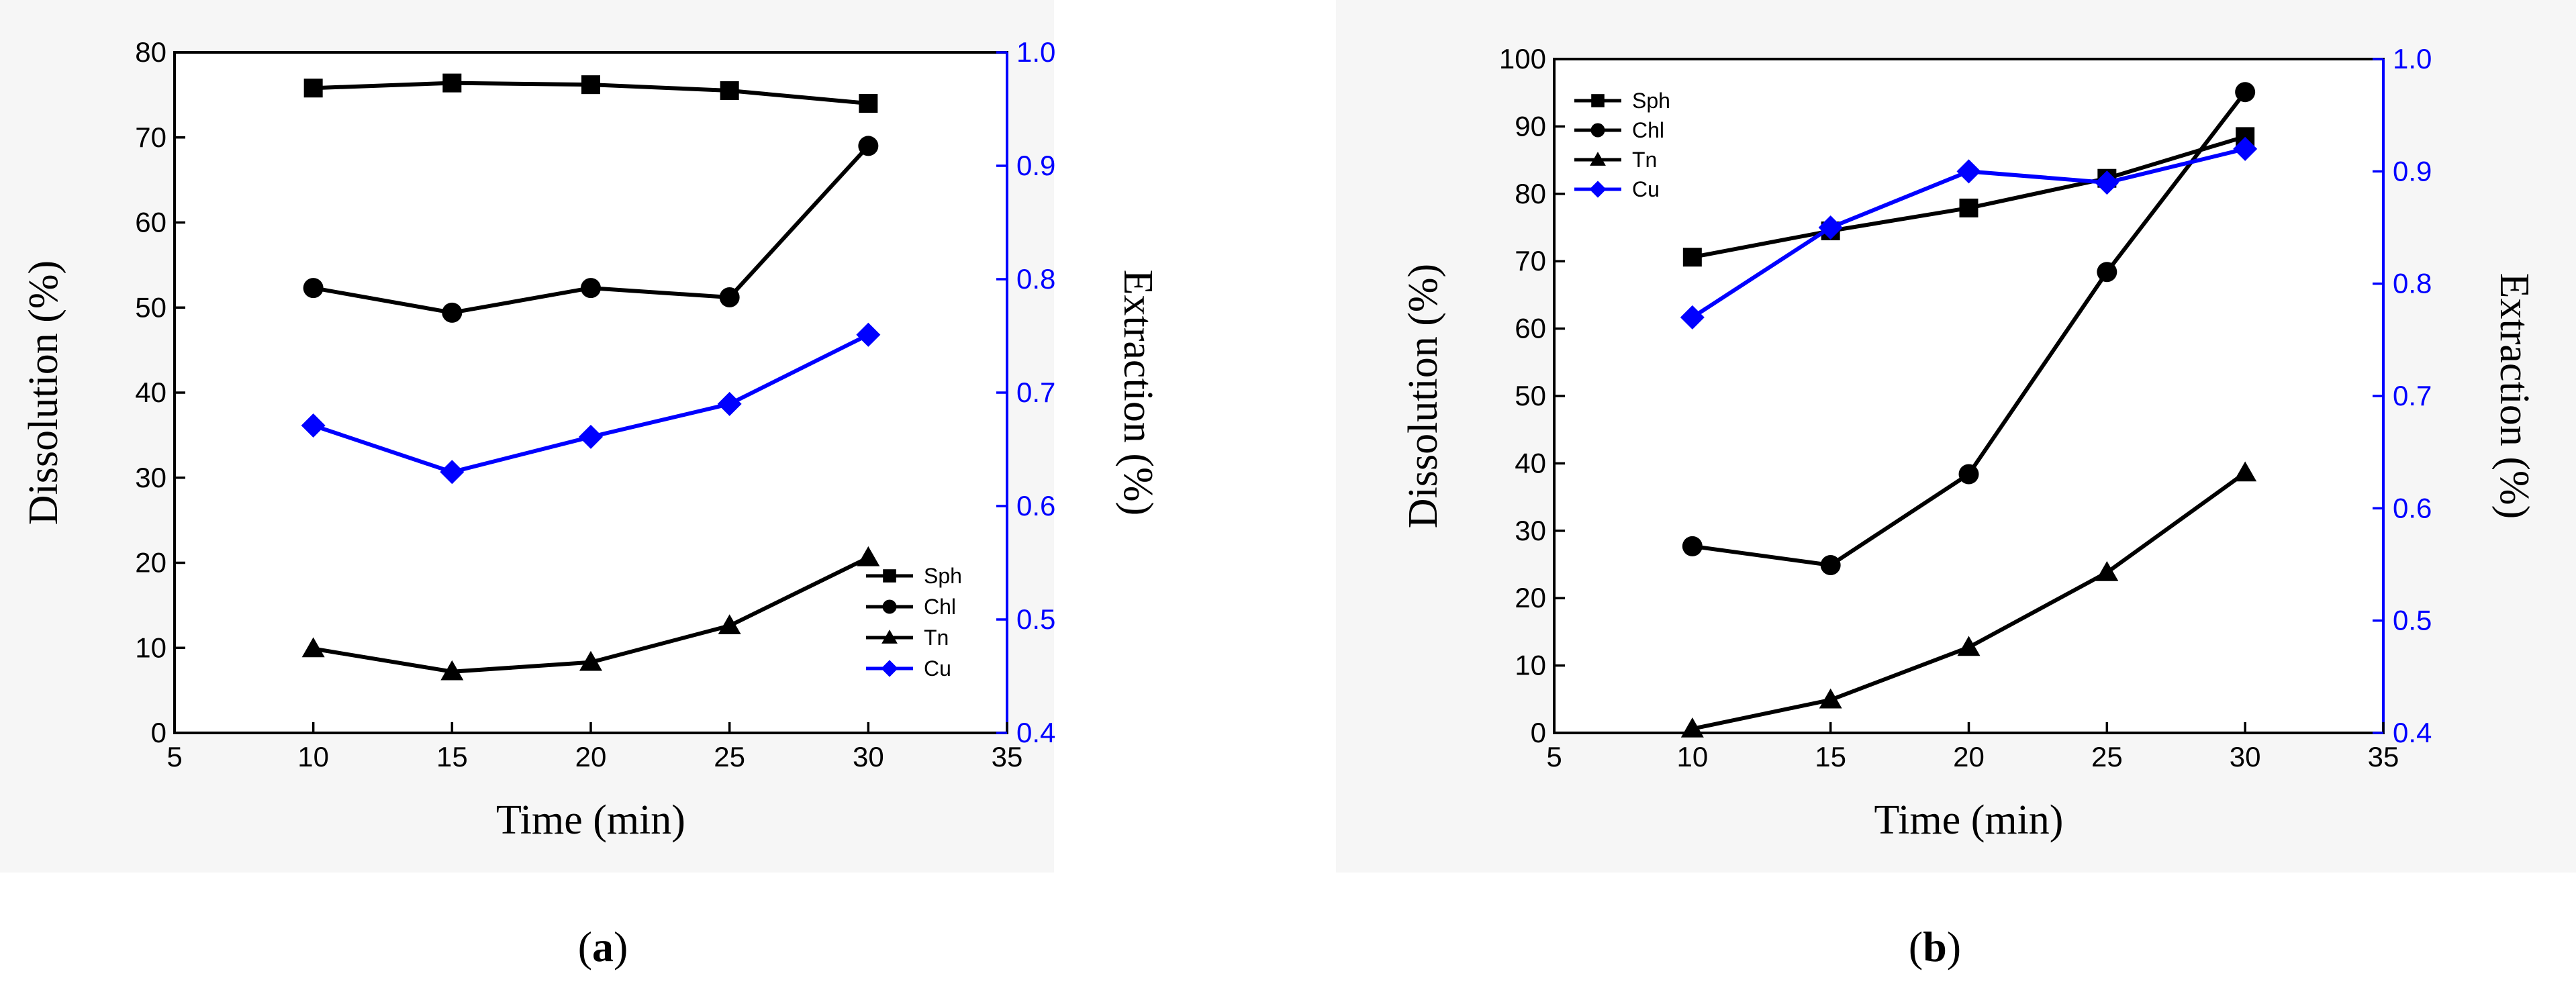 The image size is (2576, 996). What do you see at coordinates (1622, 145) in the screenshot?
I see `panel-b-legend: Sph Chl Tn Cu` at bounding box center [1622, 145].